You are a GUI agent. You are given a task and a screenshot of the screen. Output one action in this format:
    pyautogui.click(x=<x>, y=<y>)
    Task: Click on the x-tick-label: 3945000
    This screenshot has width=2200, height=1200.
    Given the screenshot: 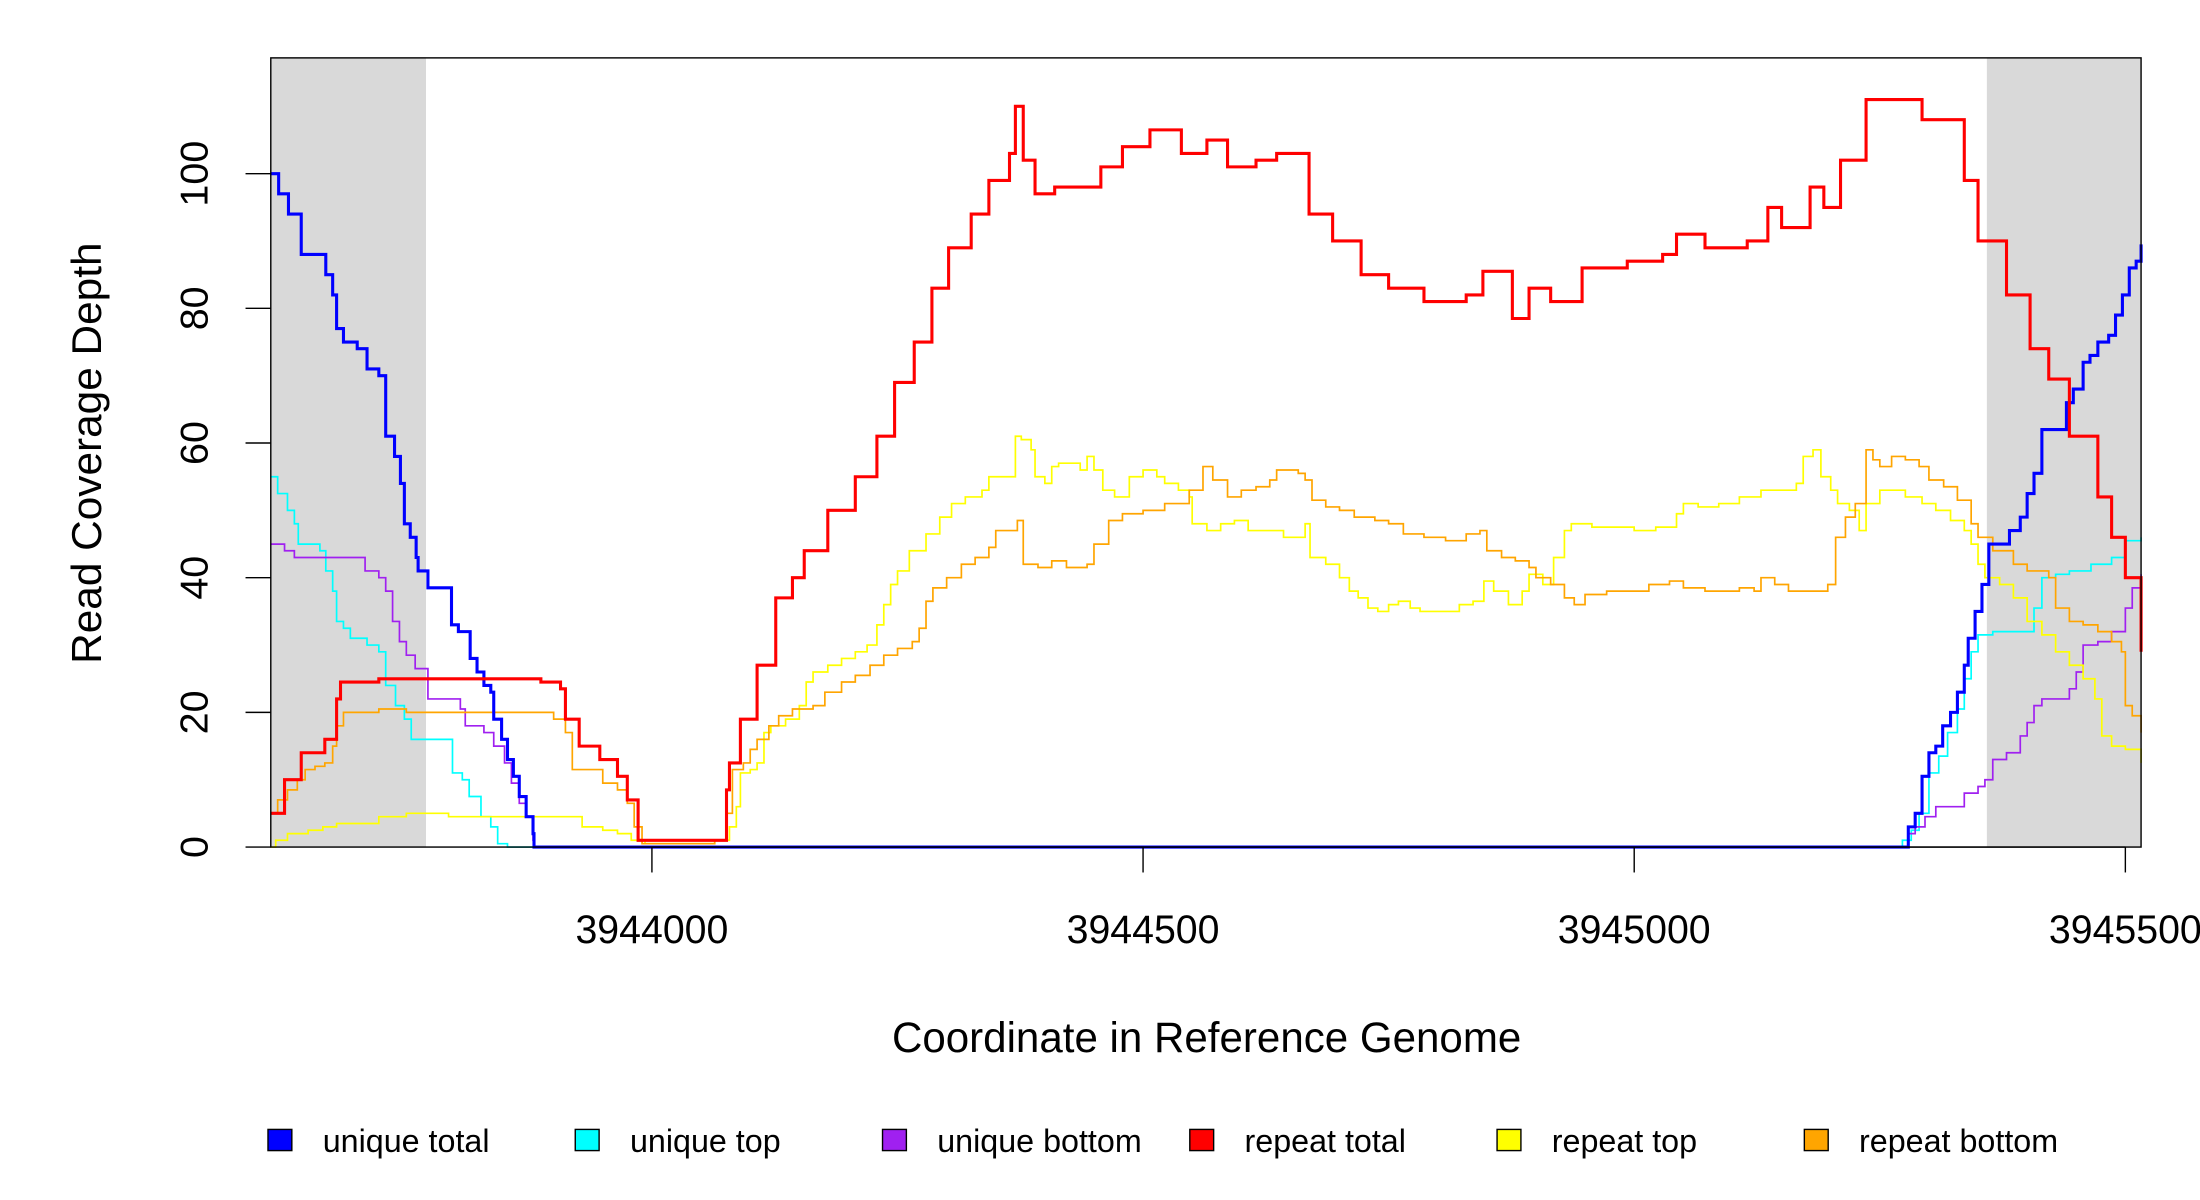 What is the action you would take?
    pyautogui.click(x=1634, y=930)
    